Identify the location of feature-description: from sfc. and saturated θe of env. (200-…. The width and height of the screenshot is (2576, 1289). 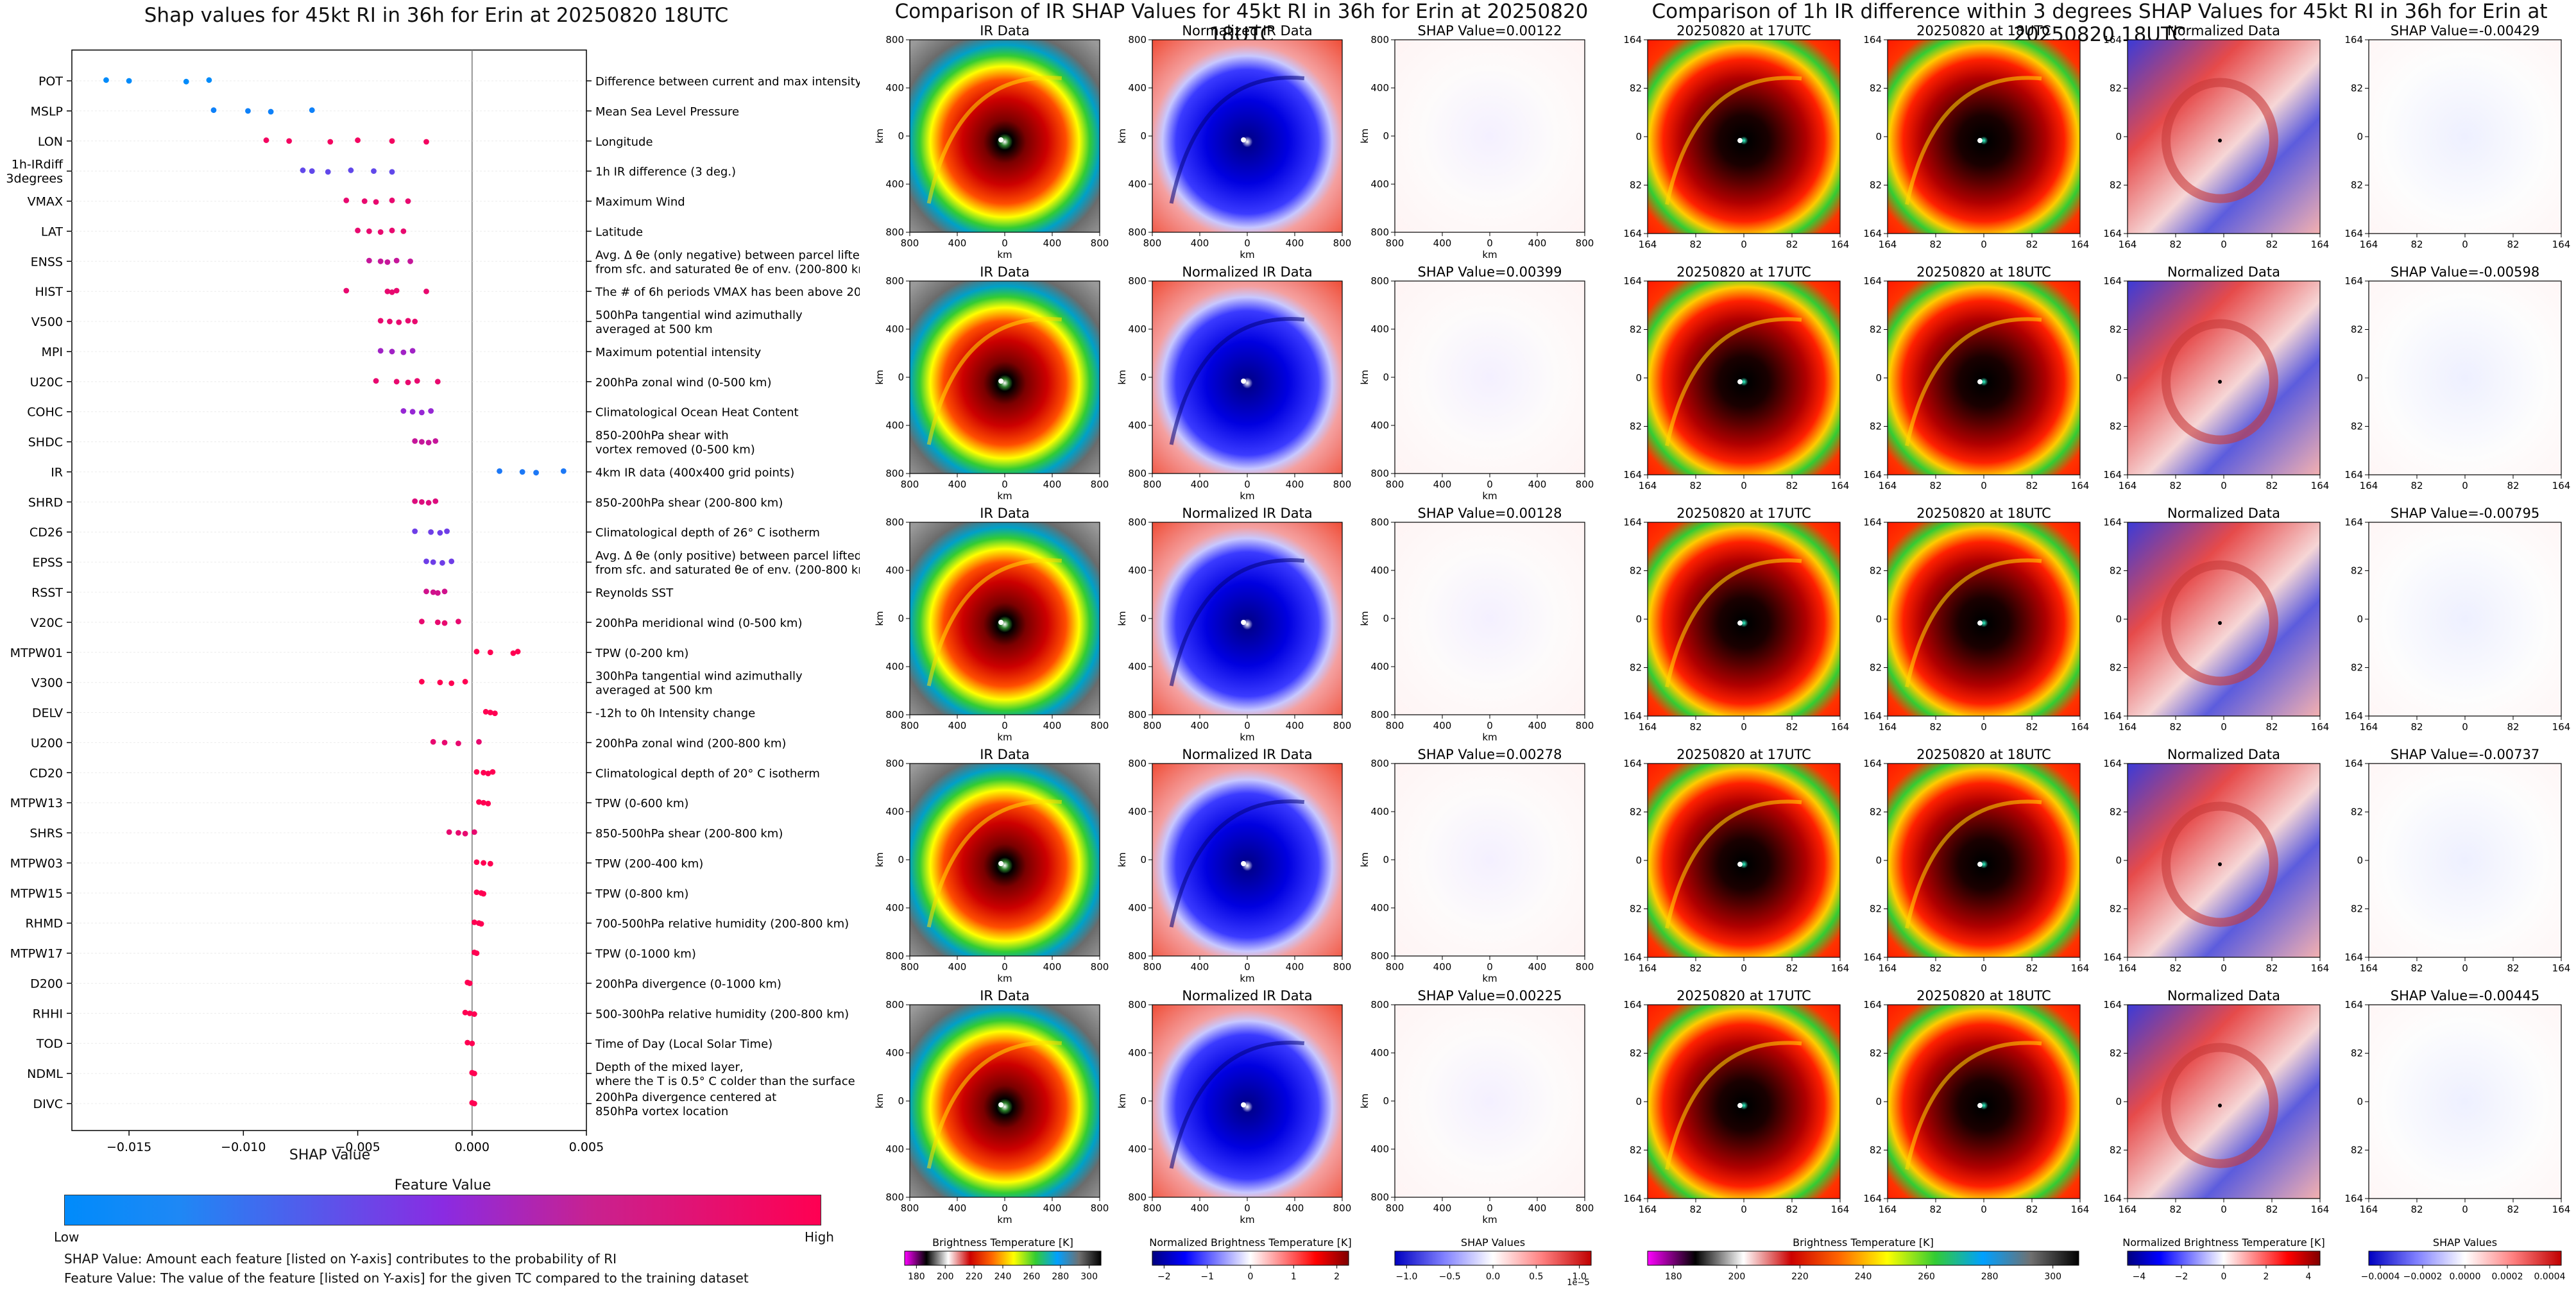
(727, 269).